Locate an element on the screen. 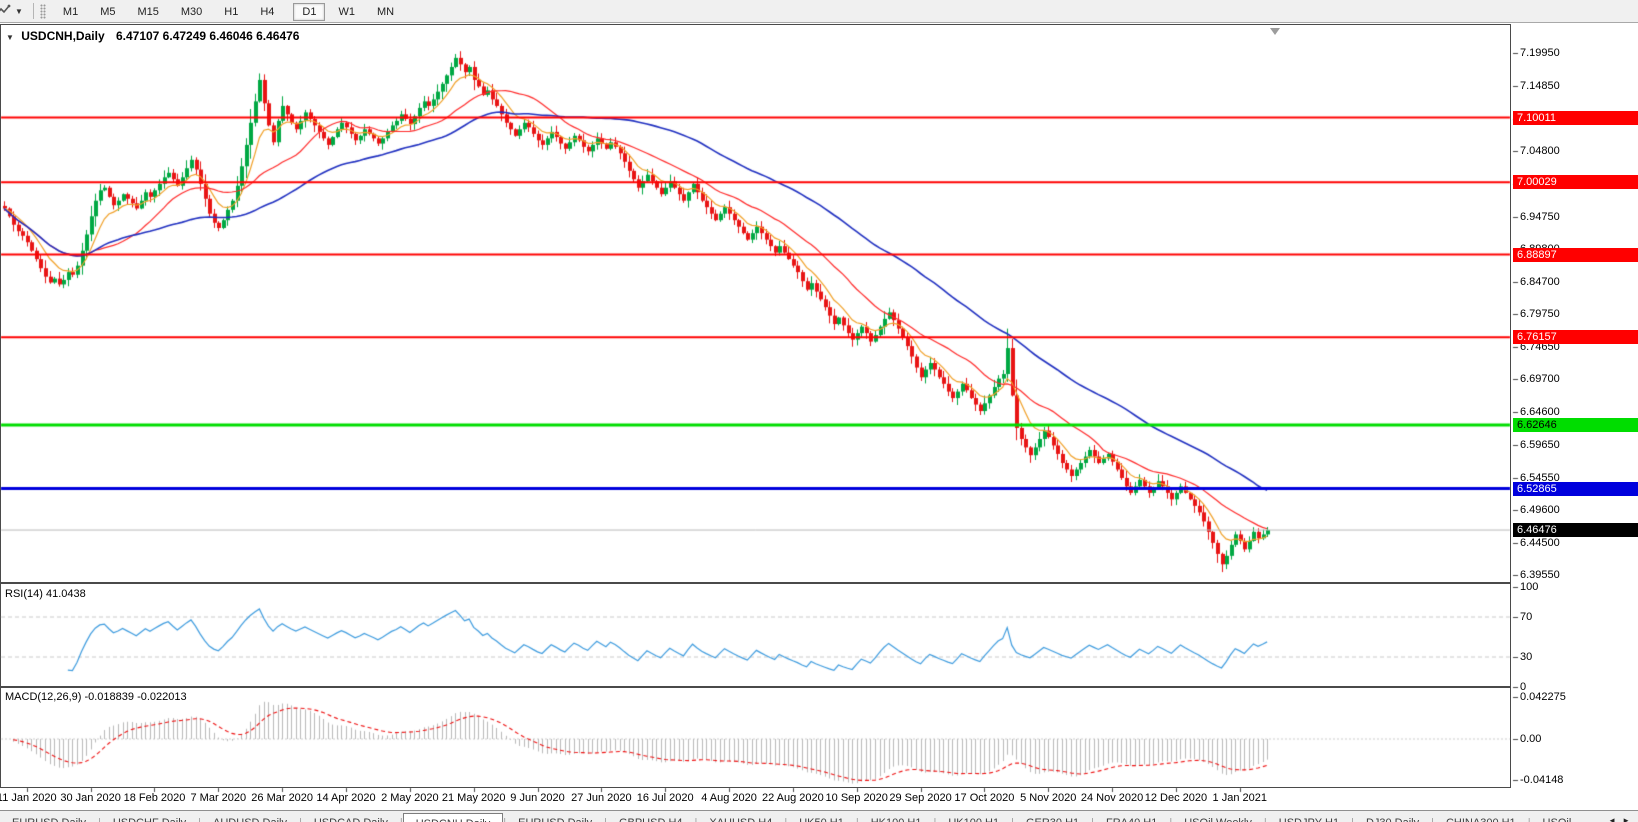 This screenshot has width=1638, height=822. chart-tab-china300-h1: CHINA300 H1 is located at coordinates (1481, 817).